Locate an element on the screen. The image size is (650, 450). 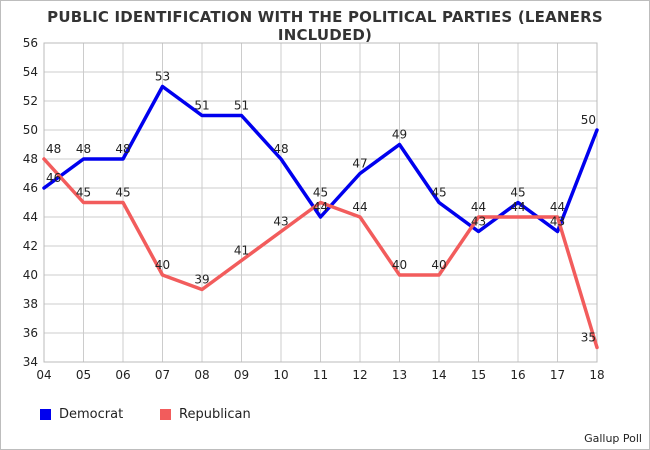
legend-label-democrat: Democrat is located at coordinates (91, 414).